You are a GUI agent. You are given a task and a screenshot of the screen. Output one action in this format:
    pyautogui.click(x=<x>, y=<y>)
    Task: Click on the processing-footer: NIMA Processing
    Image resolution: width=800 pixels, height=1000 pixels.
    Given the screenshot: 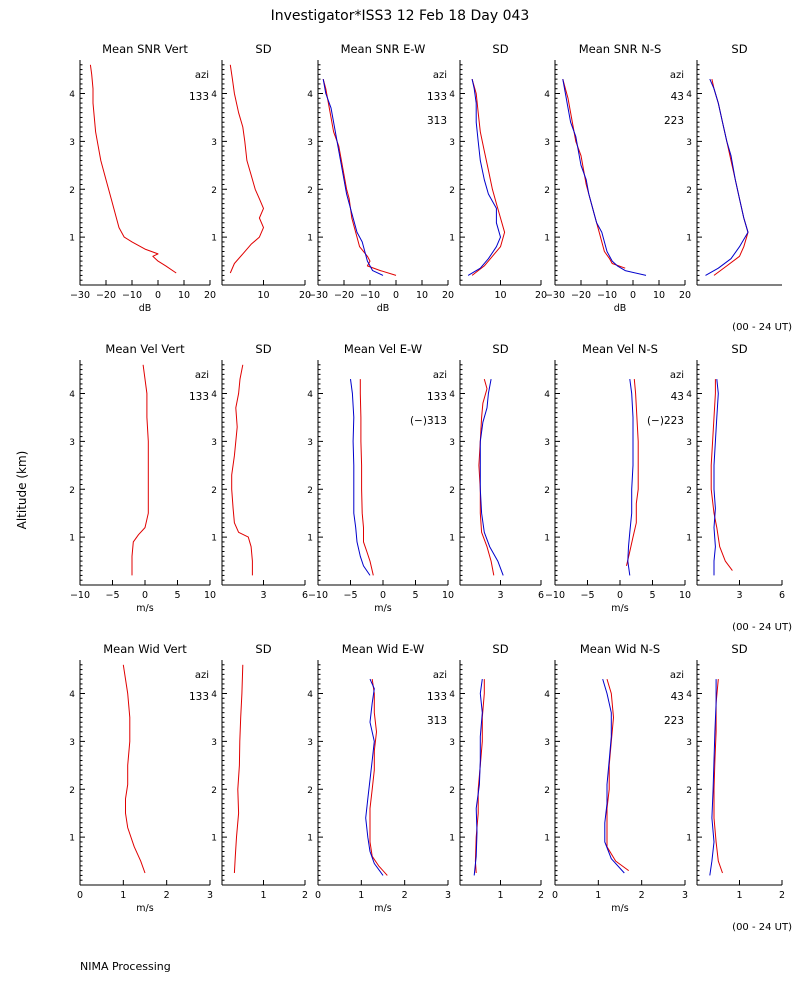 What is the action you would take?
    pyautogui.click(x=125, y=966)
    